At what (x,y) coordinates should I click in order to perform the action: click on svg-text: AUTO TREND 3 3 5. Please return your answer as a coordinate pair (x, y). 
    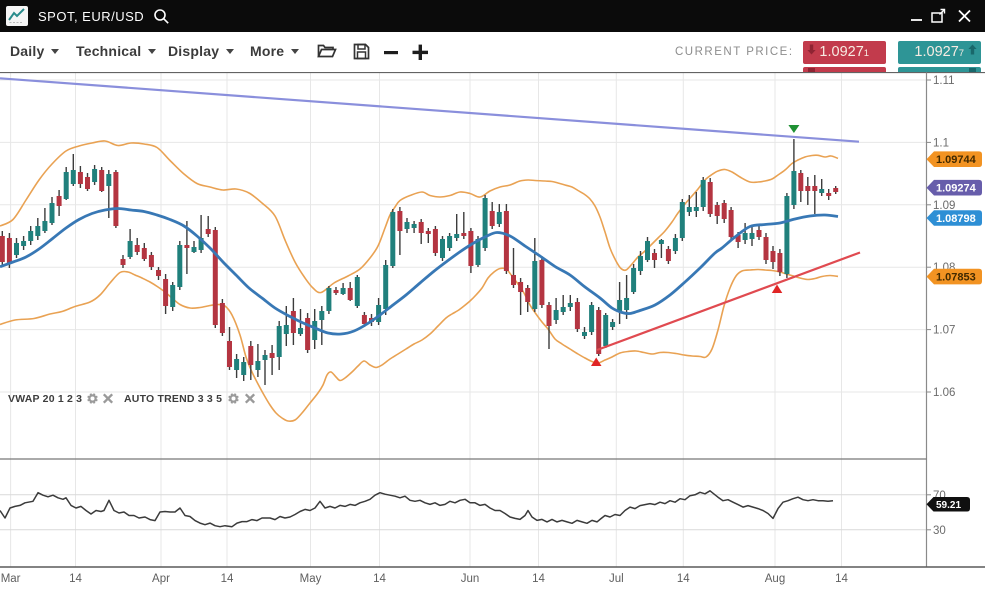
    Looking at the image, I should click on (173, 399).